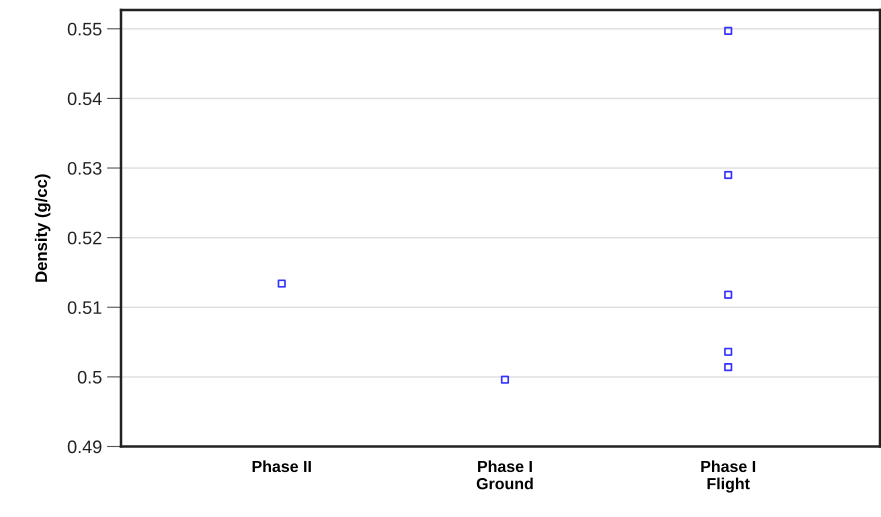 The height and width of the screenshot is (517, 881). I want to click on y-tick-label: 0.52, so click(85, 238).